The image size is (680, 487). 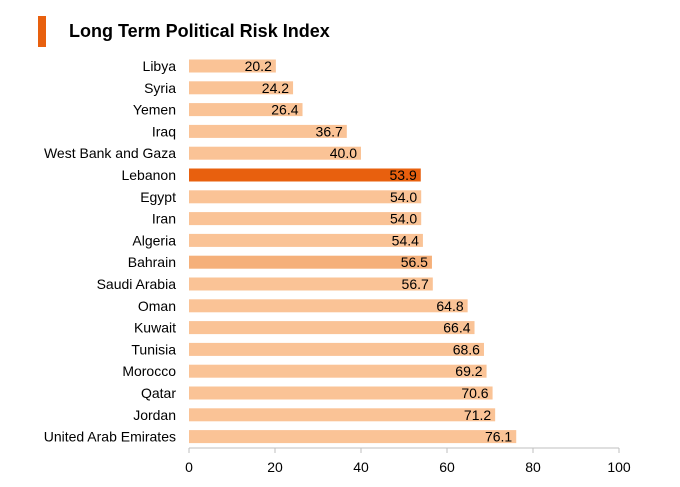 What do you see at coordinates (275, 467) in the screenshot?
I see `x-tick-label-20: 20` at bounding box center [275, 467].